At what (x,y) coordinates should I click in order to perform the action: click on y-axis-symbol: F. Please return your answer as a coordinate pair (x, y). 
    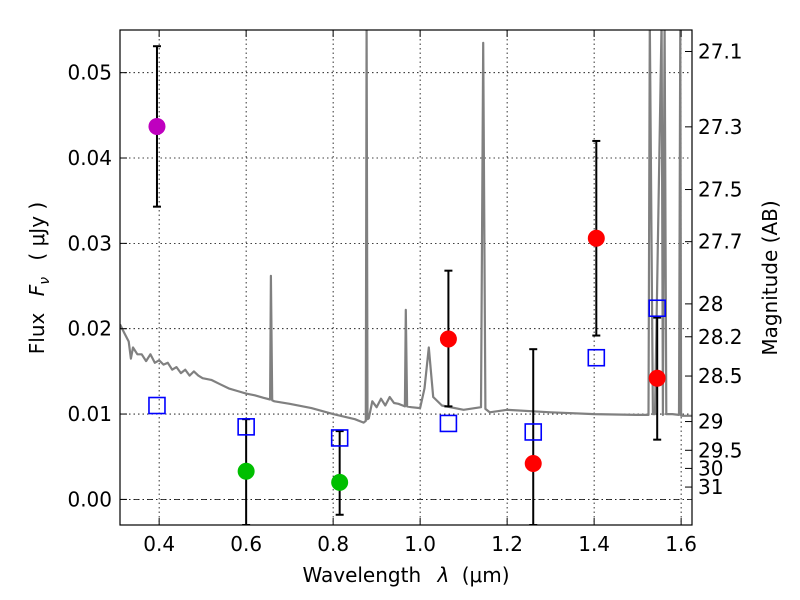
    Looking at the image, I should click on (37, 290).